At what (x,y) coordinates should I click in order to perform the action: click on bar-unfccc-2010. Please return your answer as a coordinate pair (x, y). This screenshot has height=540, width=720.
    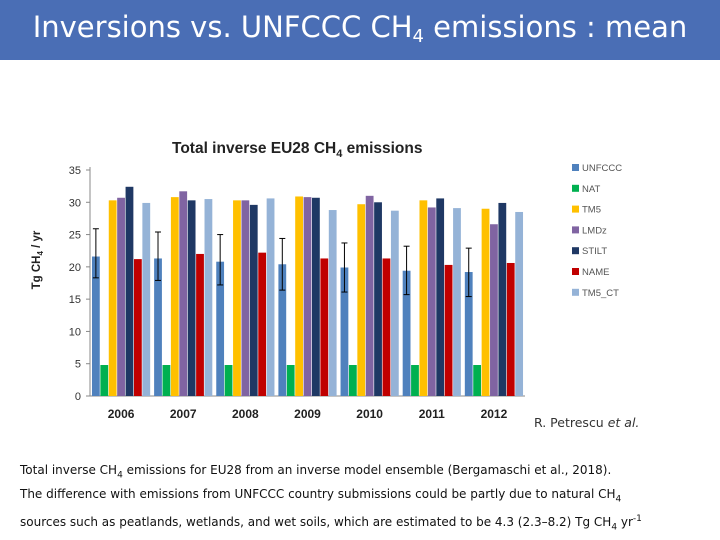
    Looking at the image, I should click on (344, 331).